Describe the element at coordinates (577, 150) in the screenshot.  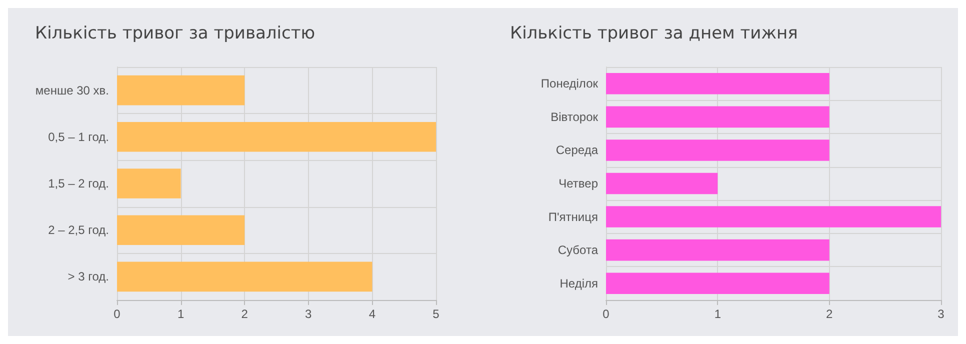
I see `y-tick-label: Середа` at that location.